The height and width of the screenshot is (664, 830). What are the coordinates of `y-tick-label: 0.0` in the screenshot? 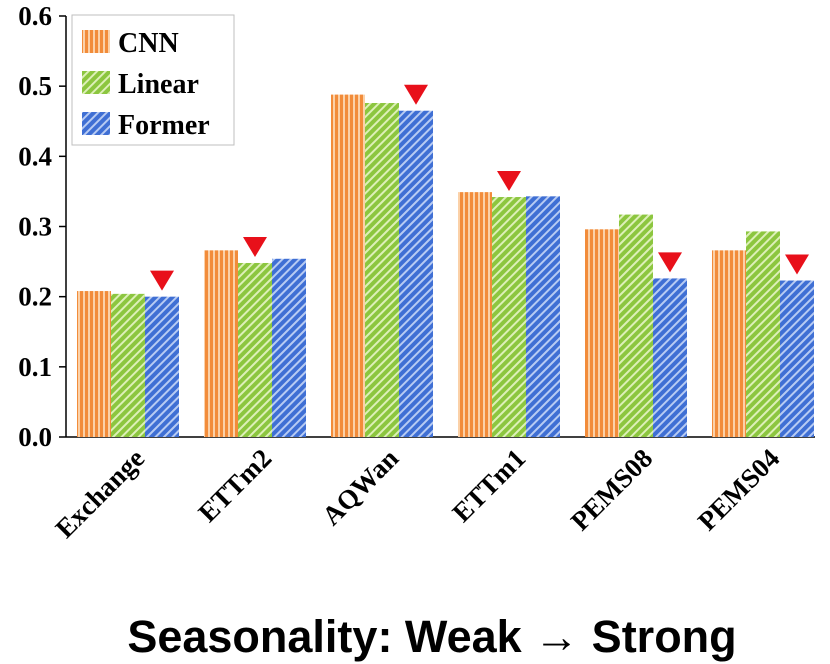 It's located at (35, 437).